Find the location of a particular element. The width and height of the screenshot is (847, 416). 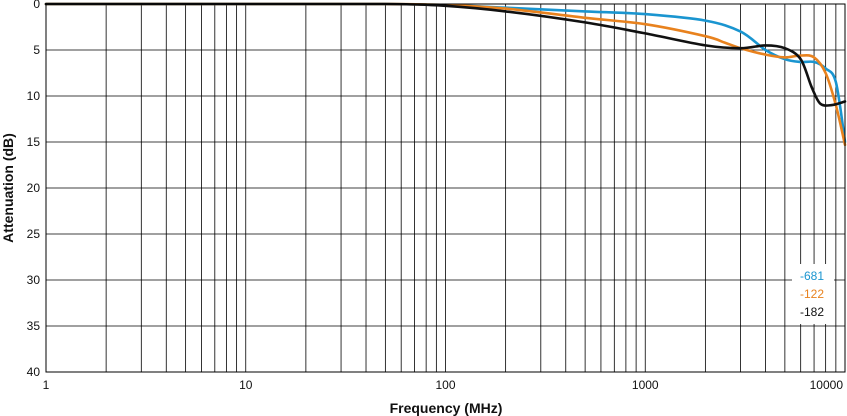

y-axis-title: Attenuation (dB) is located at coordinates (8, 188).